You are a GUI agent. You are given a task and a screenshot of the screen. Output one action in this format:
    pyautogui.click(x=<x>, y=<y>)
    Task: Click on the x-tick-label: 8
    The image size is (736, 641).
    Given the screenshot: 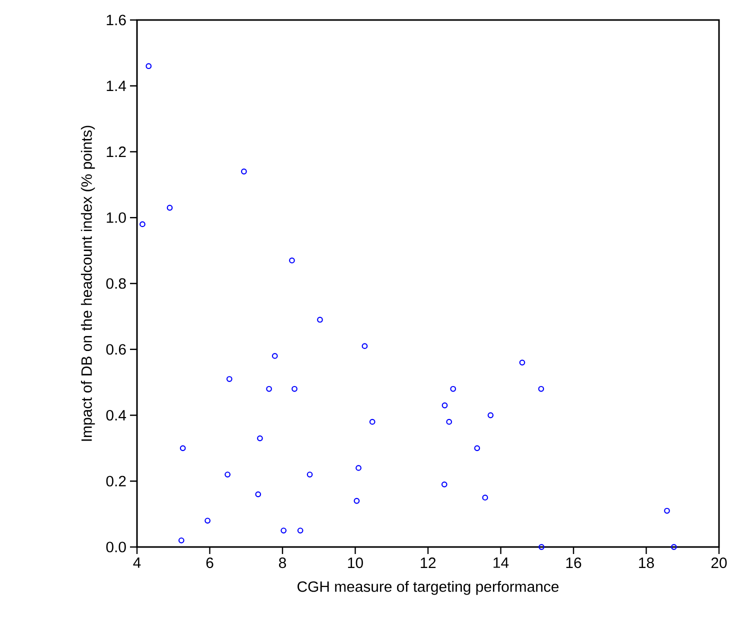 What is the action you would take?
    pyautogui.click(x=282, y=563)
    